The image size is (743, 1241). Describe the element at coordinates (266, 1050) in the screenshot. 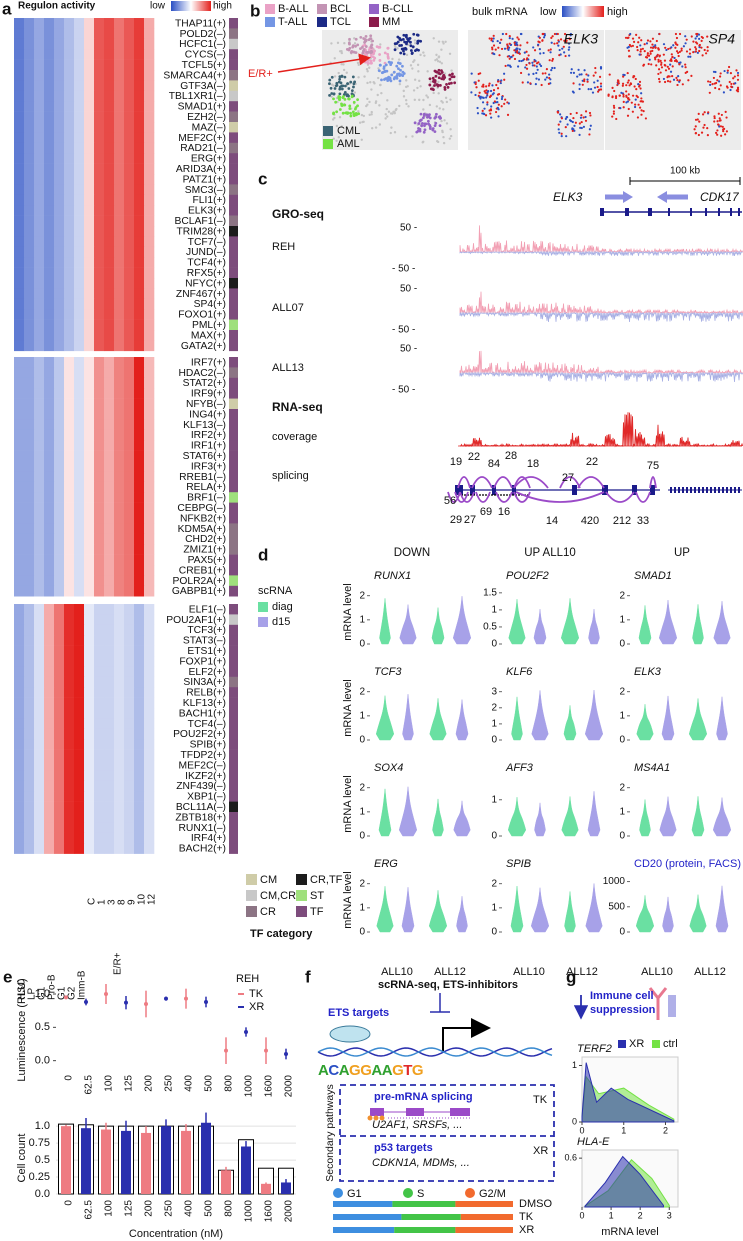

I see `point` at that location.